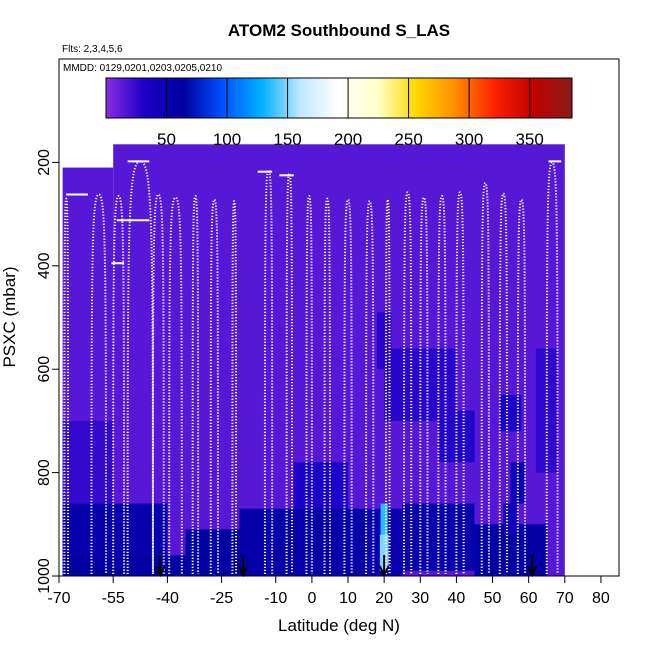 The width and height of the screenshot is (650, 650). I want to click on colorbar-bar, so click(339, 98).